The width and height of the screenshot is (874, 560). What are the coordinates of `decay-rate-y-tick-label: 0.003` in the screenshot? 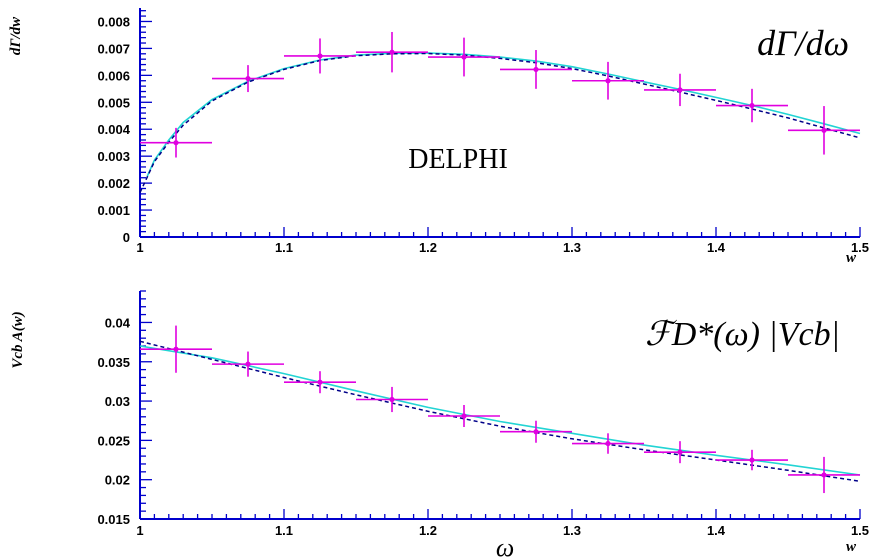 It's located at (113, 156).